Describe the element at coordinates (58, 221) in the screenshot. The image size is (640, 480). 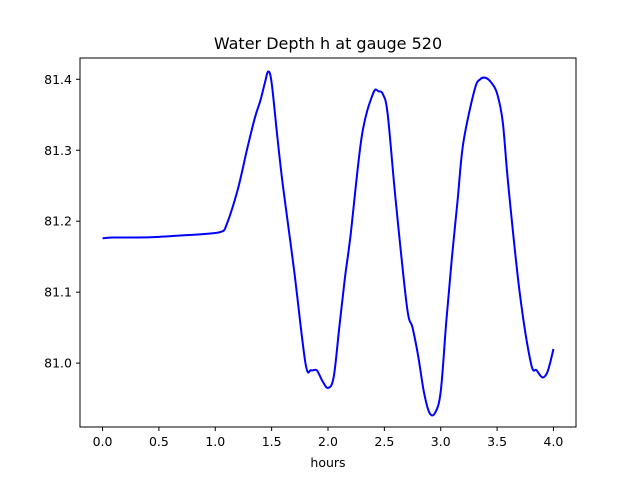
I see `y-tick-label: 81.2` at that location.